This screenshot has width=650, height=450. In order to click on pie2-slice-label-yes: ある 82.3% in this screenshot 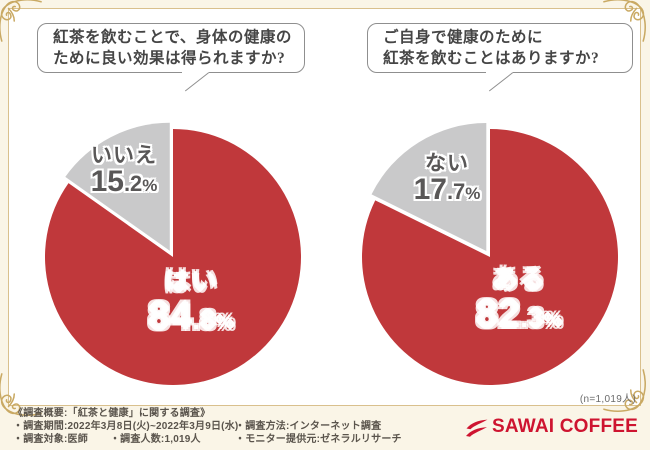, I will do `click(519, 299)`.